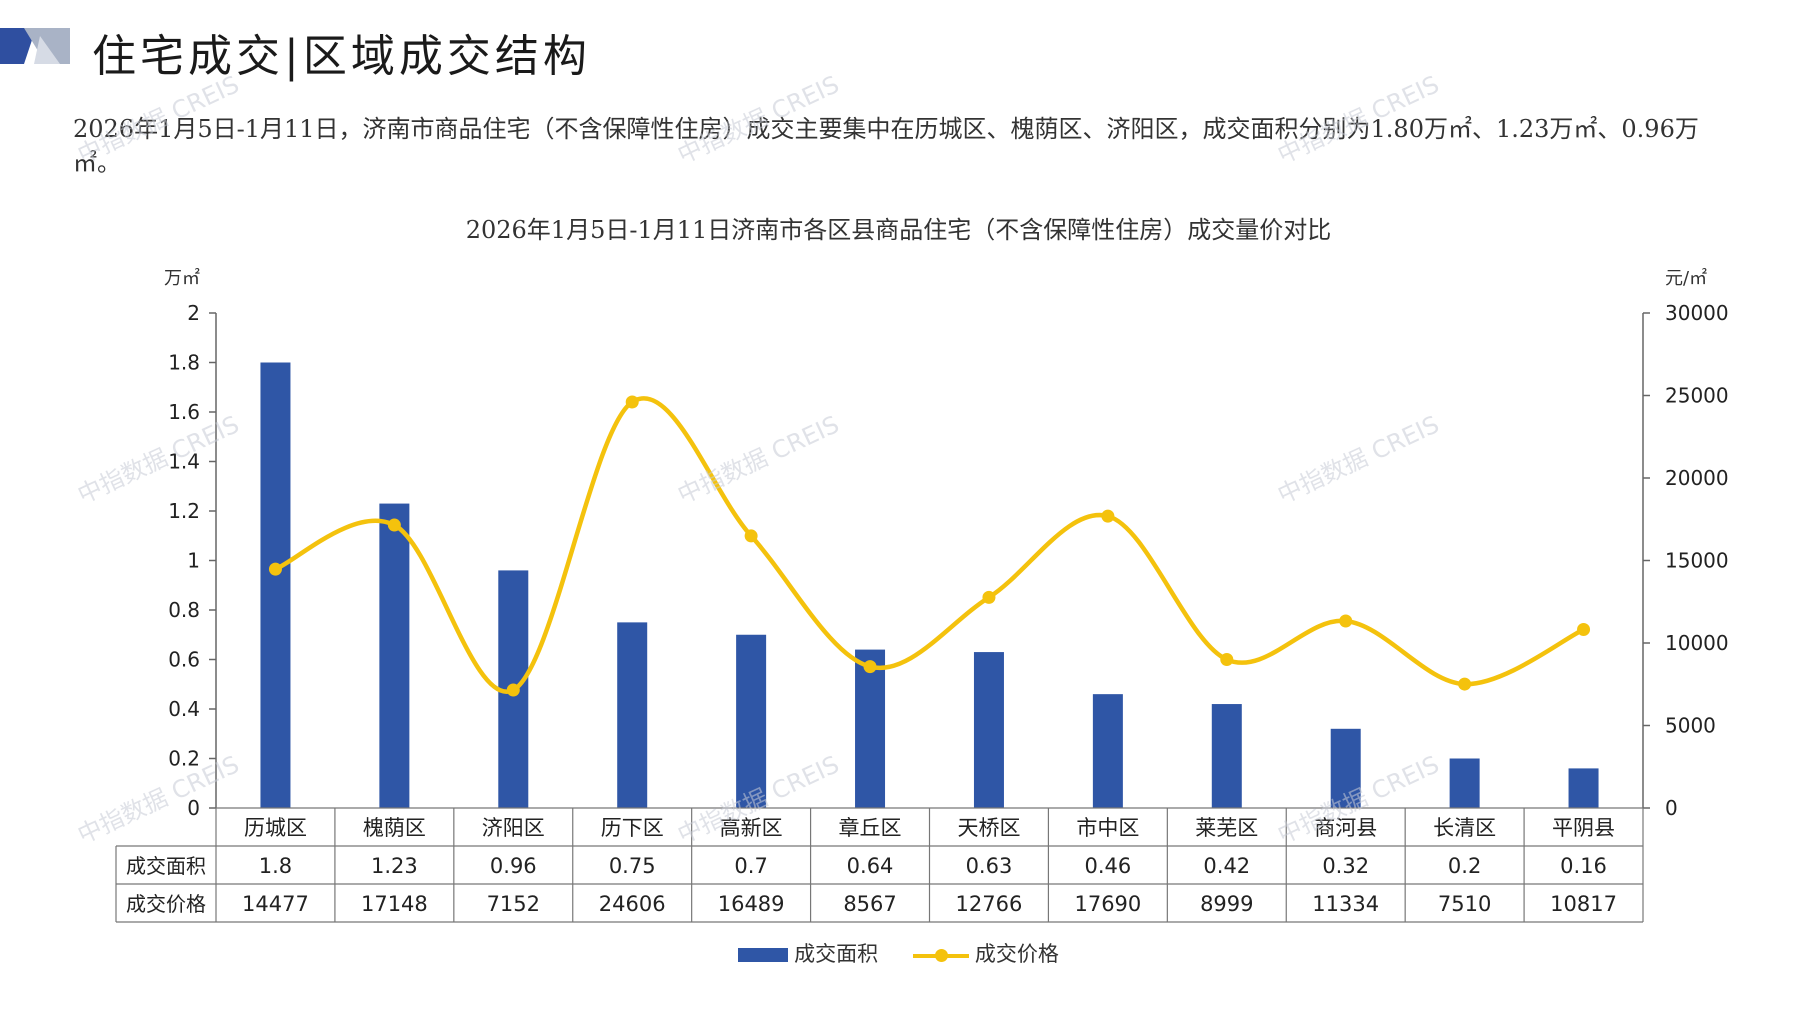  What do you see at coordinates (513, 866) in the screenshot?
I see `table-cell-area: 0.96` at bounding box center [513, 866].